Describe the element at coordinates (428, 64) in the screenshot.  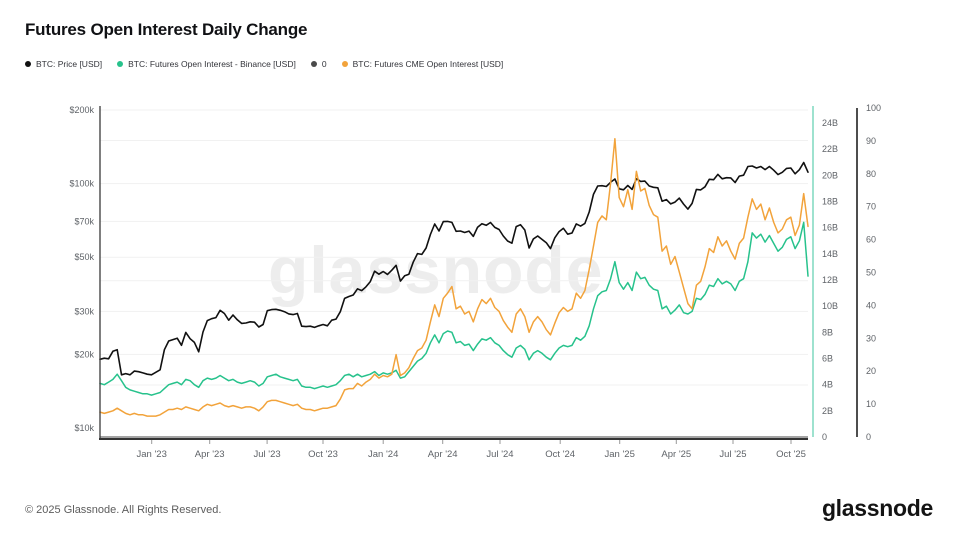
I see `legend-label: BTC: Futures CME Open Interest [USD]` at that location.